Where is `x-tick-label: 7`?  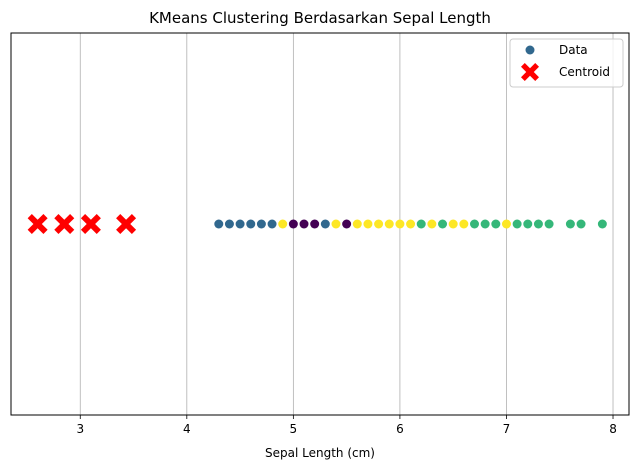 x-tick-label: 7 is located at coordinates (507, 429).